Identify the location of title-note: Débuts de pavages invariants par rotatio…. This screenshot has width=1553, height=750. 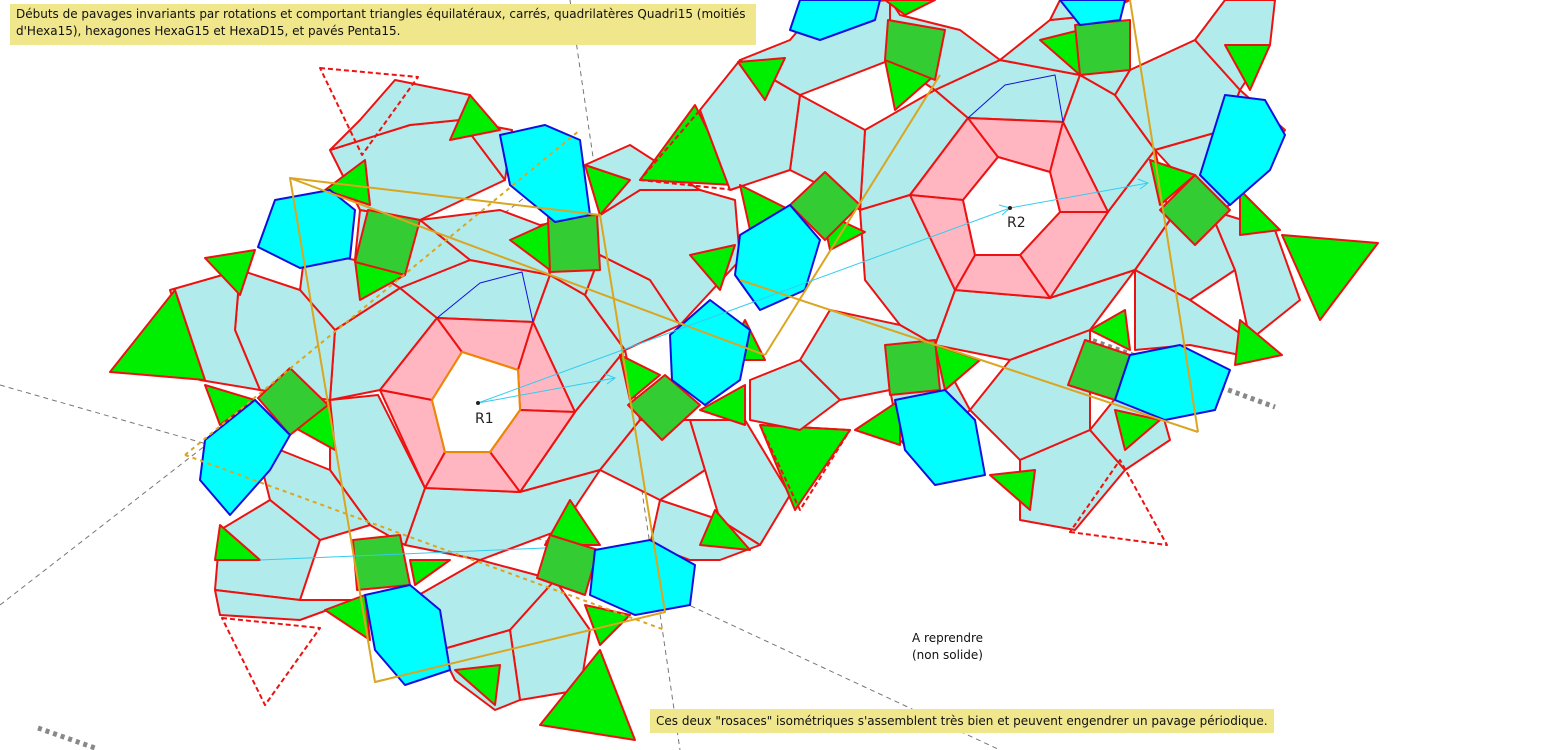
(383, 24).